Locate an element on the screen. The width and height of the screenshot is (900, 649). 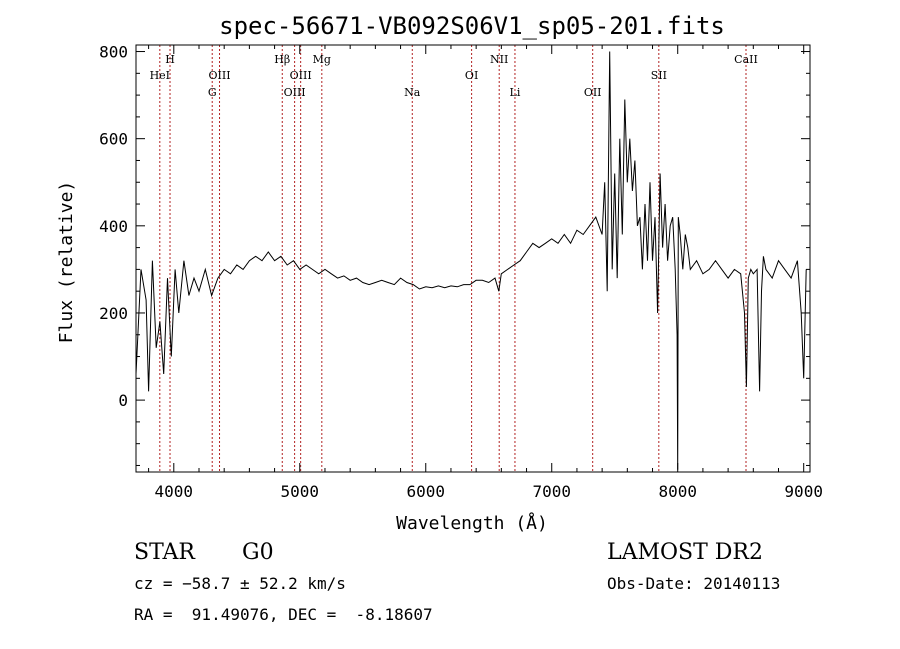
y-tick-label-0: 0 is located at coordinates (123, 400).